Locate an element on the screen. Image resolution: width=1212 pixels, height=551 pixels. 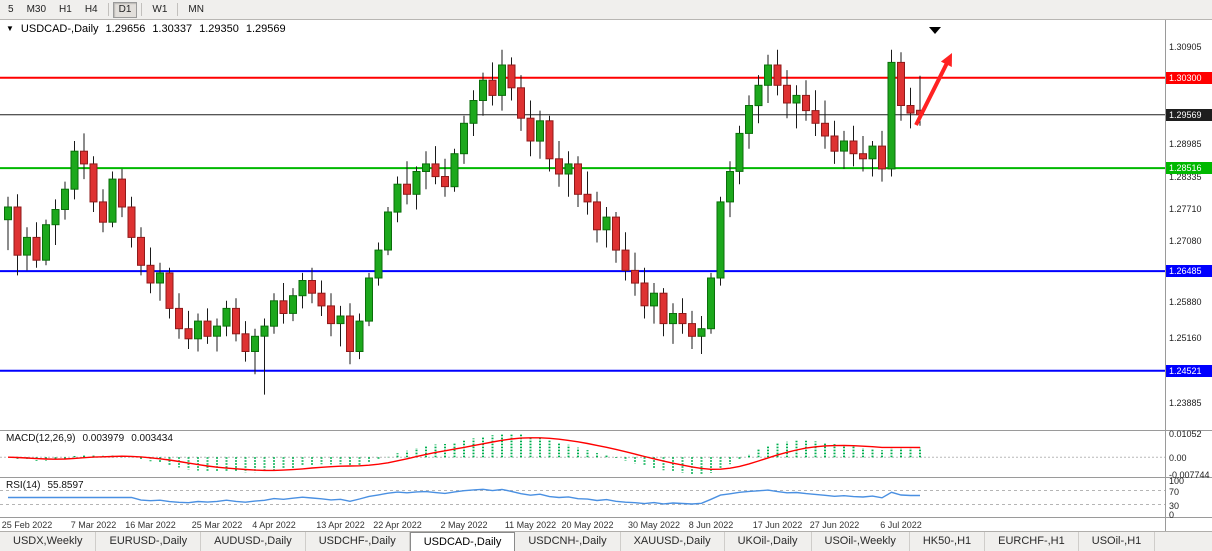
tab-usdchf-daily: USDCHF-,Daily is located at coordinates (358, 541).